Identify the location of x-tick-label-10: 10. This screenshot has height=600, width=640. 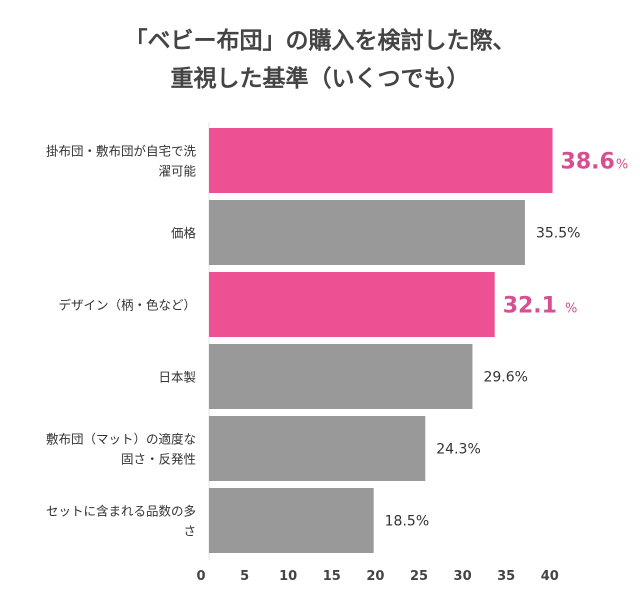
(288, 576).